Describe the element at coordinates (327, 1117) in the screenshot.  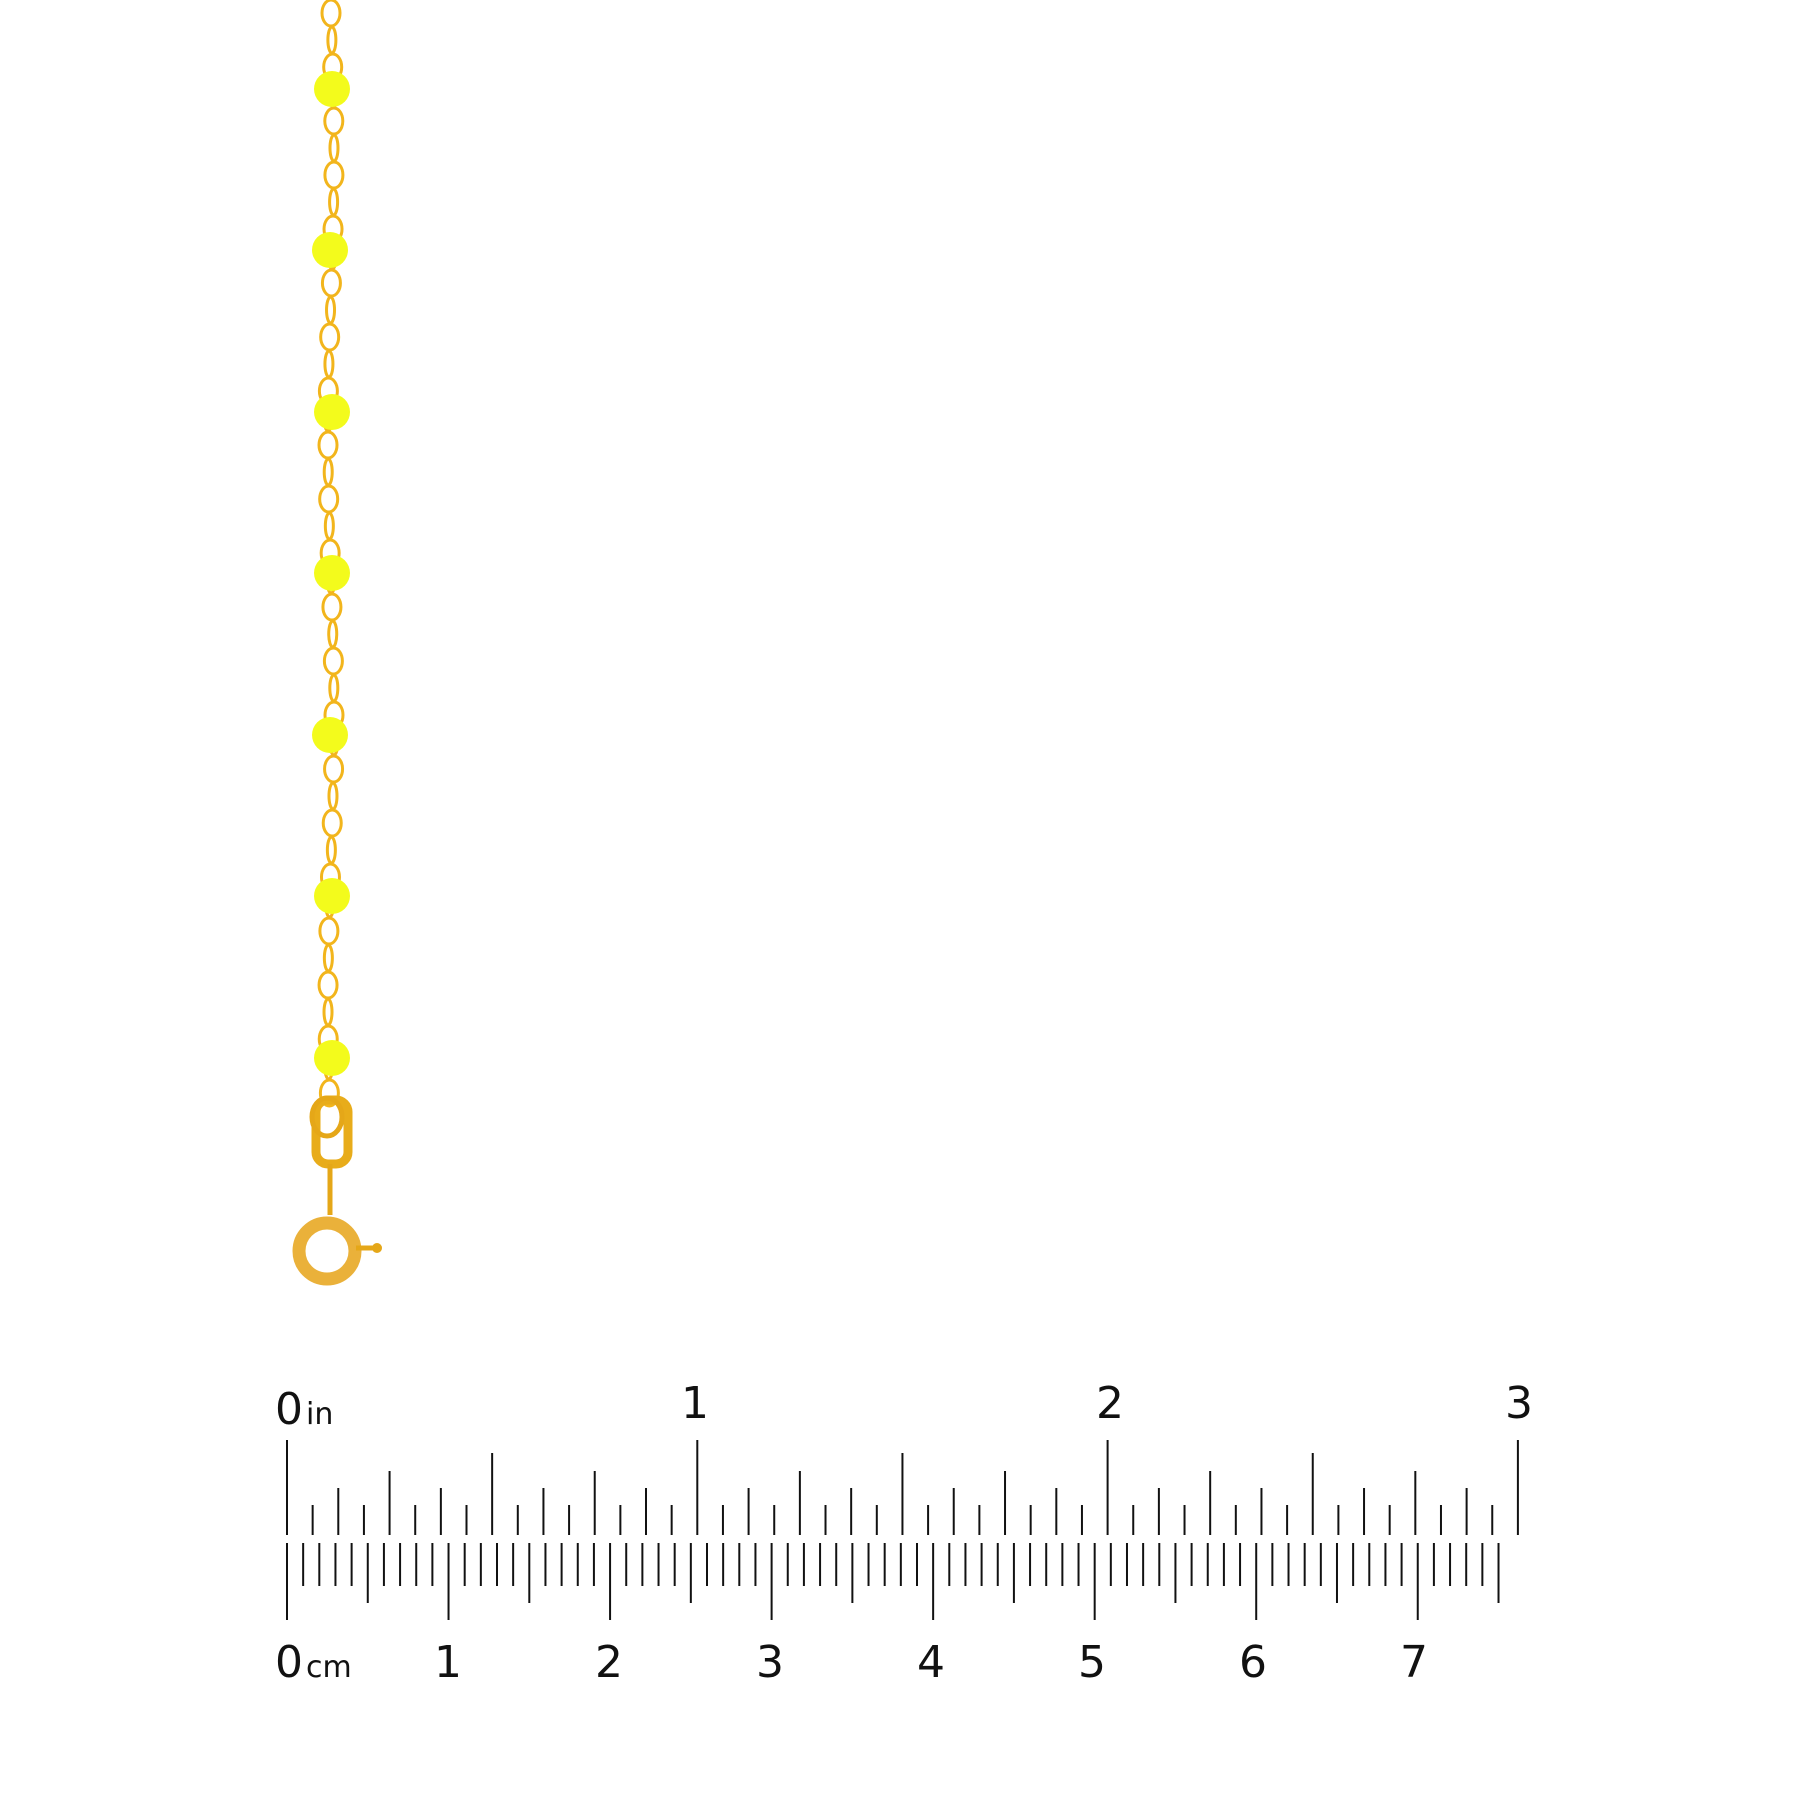
I see `jump-ring` at that location.